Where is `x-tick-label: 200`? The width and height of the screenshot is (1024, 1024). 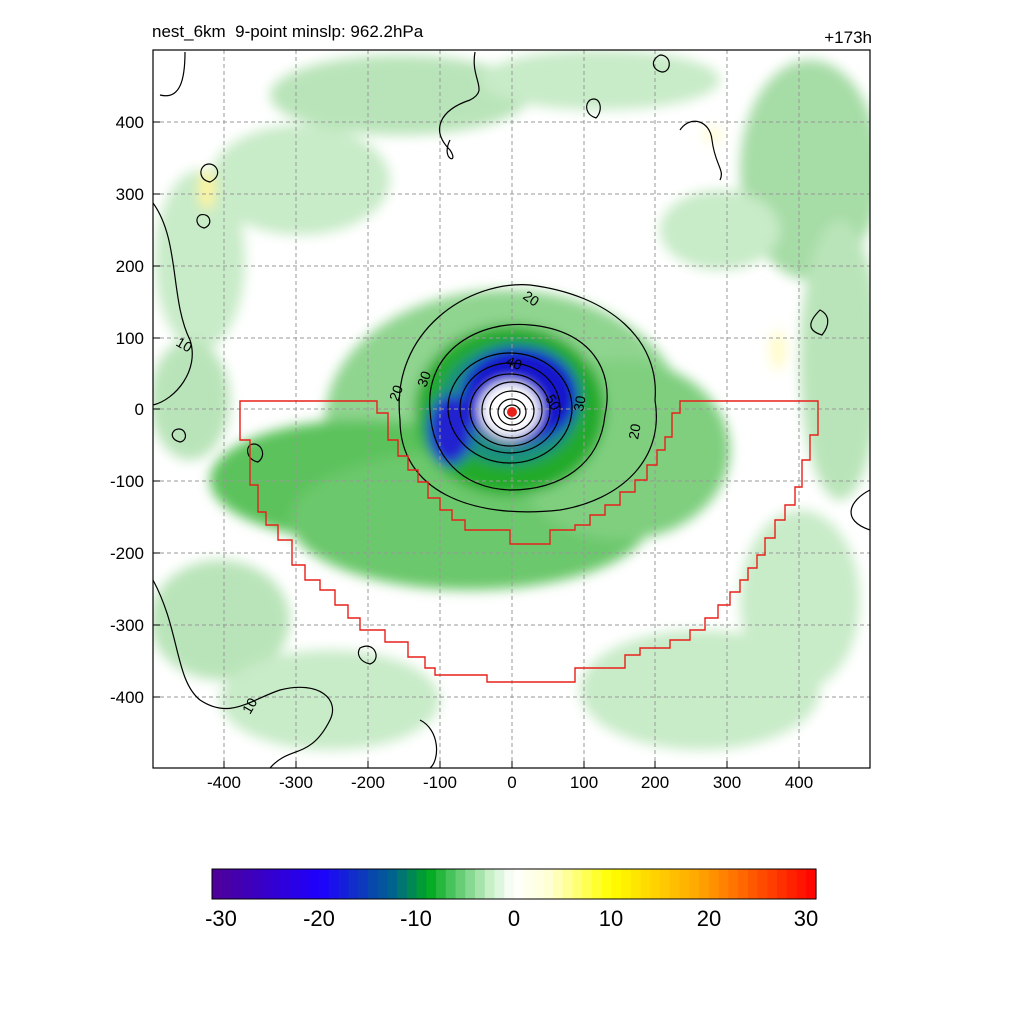 x-tick-label: 200 is located at coordinates (655, 782).